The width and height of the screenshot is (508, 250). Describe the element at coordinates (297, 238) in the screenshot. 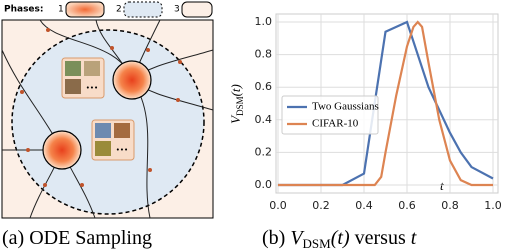

I see `caption-text: V` at that location.